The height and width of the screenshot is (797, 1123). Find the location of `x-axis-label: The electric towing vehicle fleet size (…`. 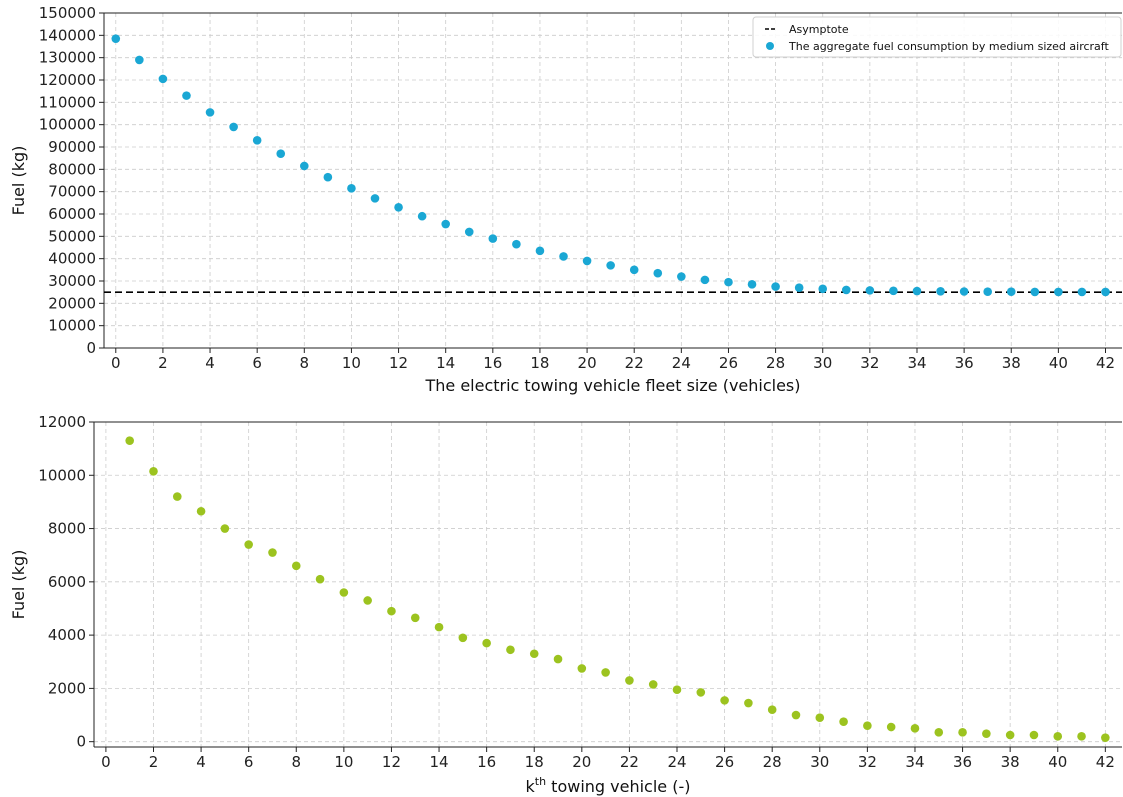

x-axis-label: The electric towing vehicle fleet size (… is located at coordinates (612, 385).